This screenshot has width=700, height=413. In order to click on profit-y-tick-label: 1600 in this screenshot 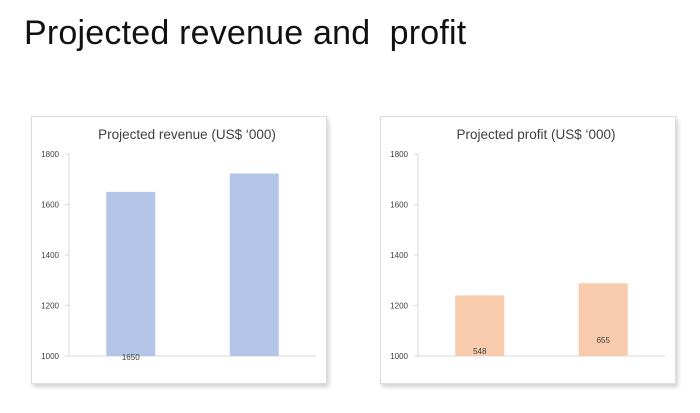, I will do `click(399, 205)`.